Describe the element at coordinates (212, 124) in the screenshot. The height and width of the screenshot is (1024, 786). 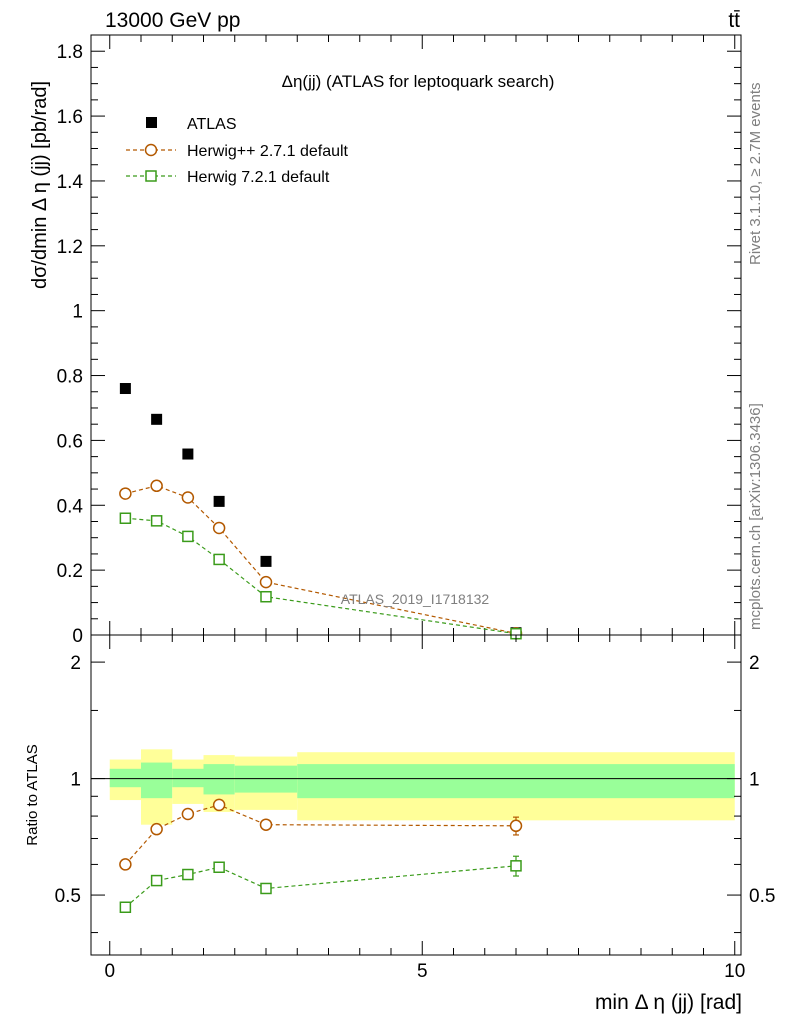
I see `legend-label-atlas: ATLAS` at that location.